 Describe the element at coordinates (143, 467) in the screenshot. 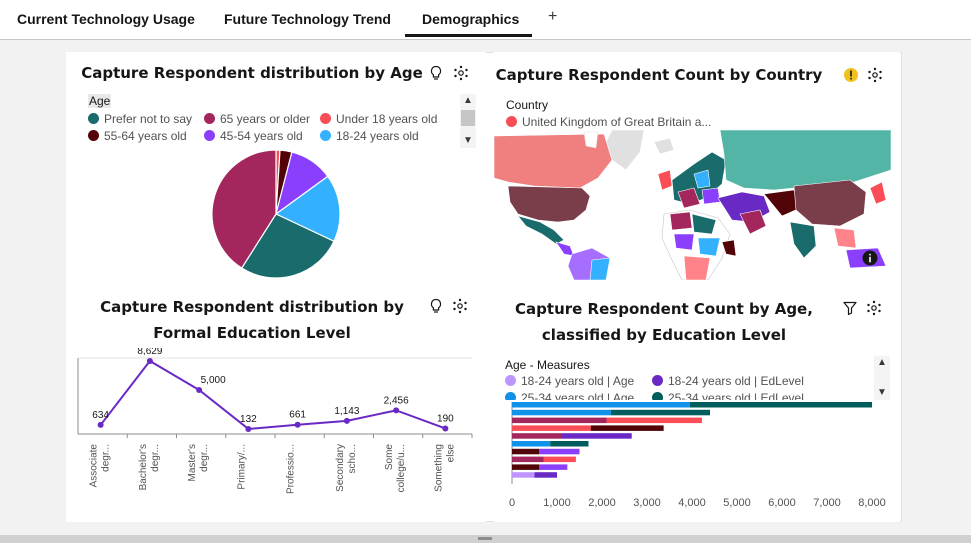

I see `x-tick-label: Bachelor's` at that location.